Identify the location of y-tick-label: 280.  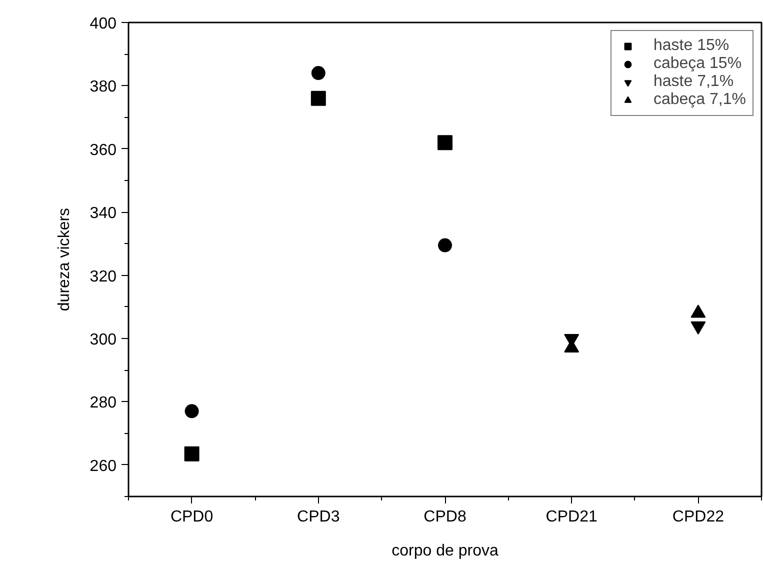
(103, 403).